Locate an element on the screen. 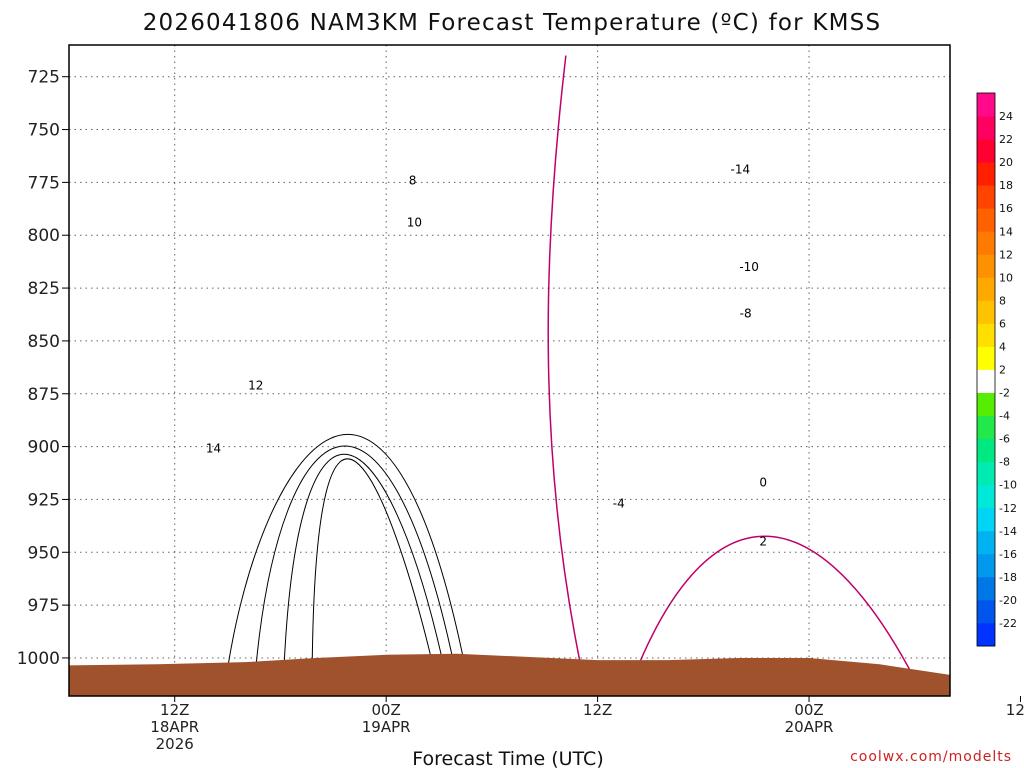  time-axis: 12Z18APR202600Z19APR12Z00Z20APR12Z is located at coordinates (587, 724).